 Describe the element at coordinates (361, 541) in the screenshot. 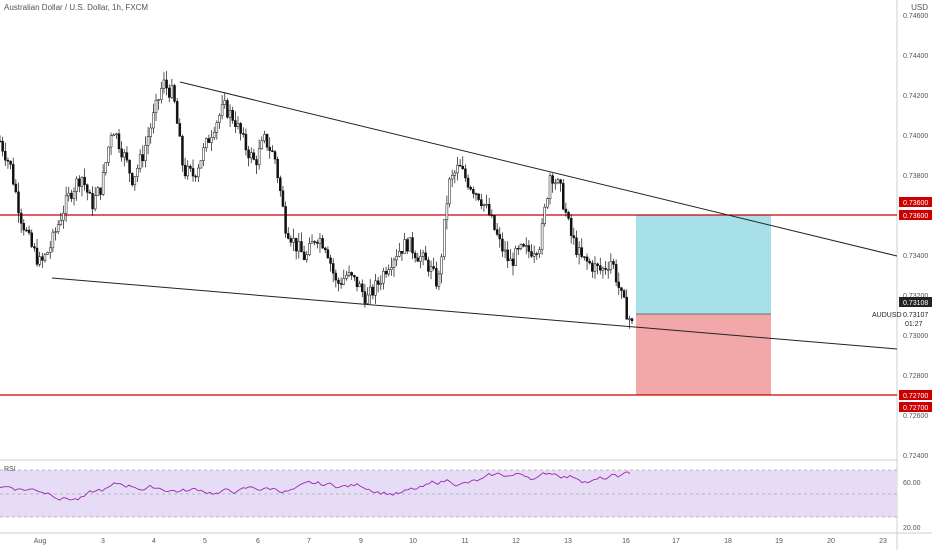

I see `x-tick-label: 9` at that location.